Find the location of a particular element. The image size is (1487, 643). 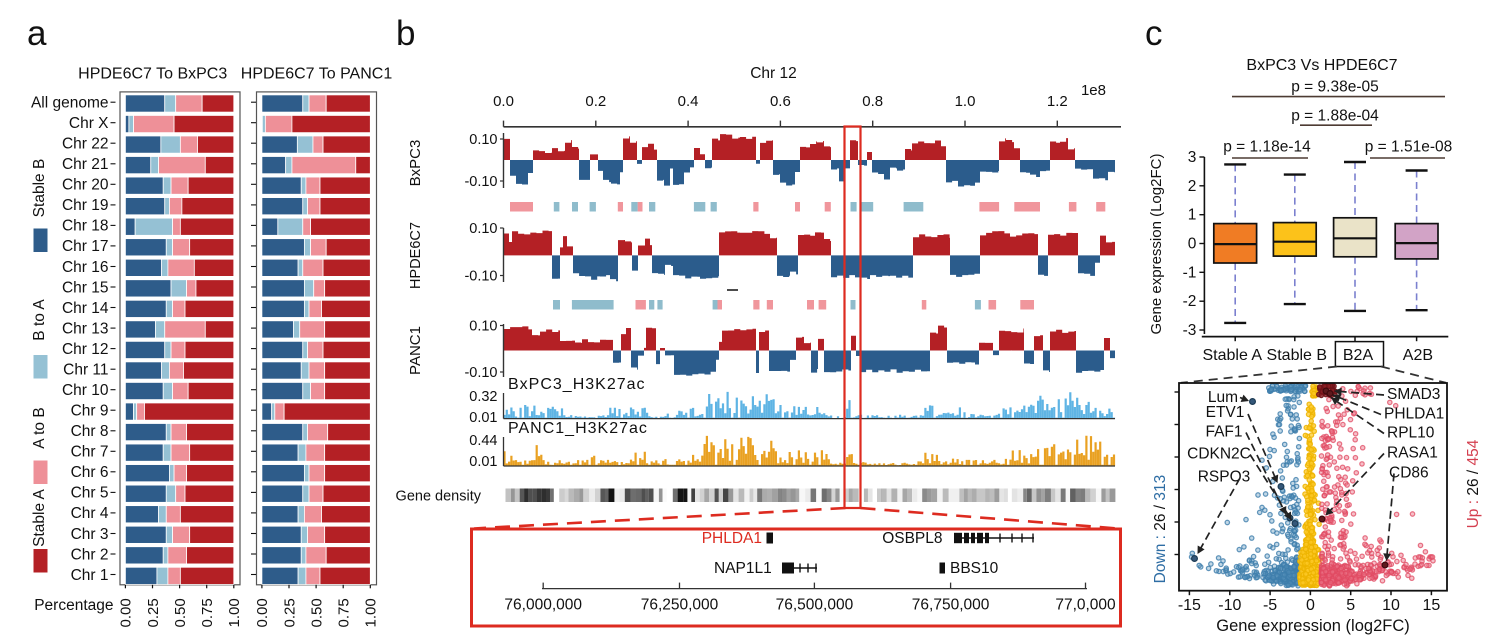

svg-text: 3 is located at coordinates (1192, 157).